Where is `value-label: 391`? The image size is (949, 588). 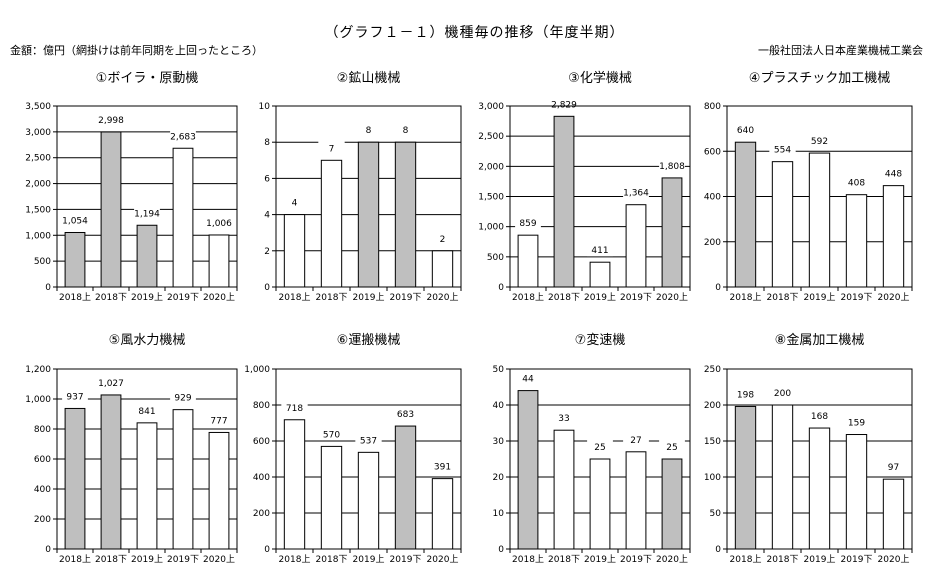 value-label: 391 is located at coordinates (442, 468).